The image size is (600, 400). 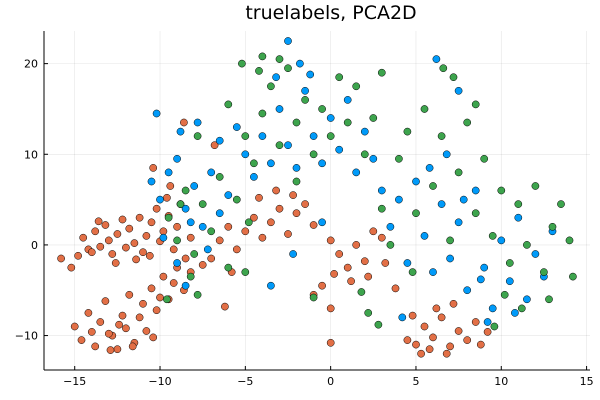 I want to click on x-tick-label: −10, so click(x=159, y=381).